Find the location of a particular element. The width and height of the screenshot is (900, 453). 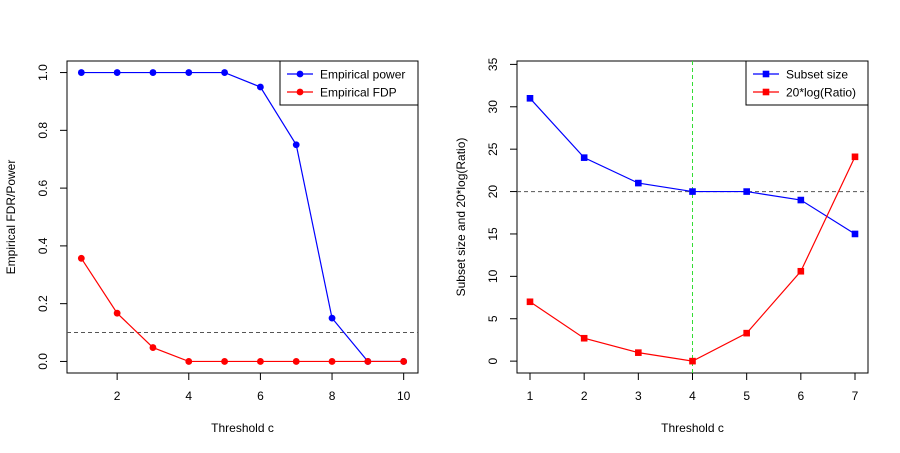

x-tick-label: 1 is located at coordinates (530, 396).